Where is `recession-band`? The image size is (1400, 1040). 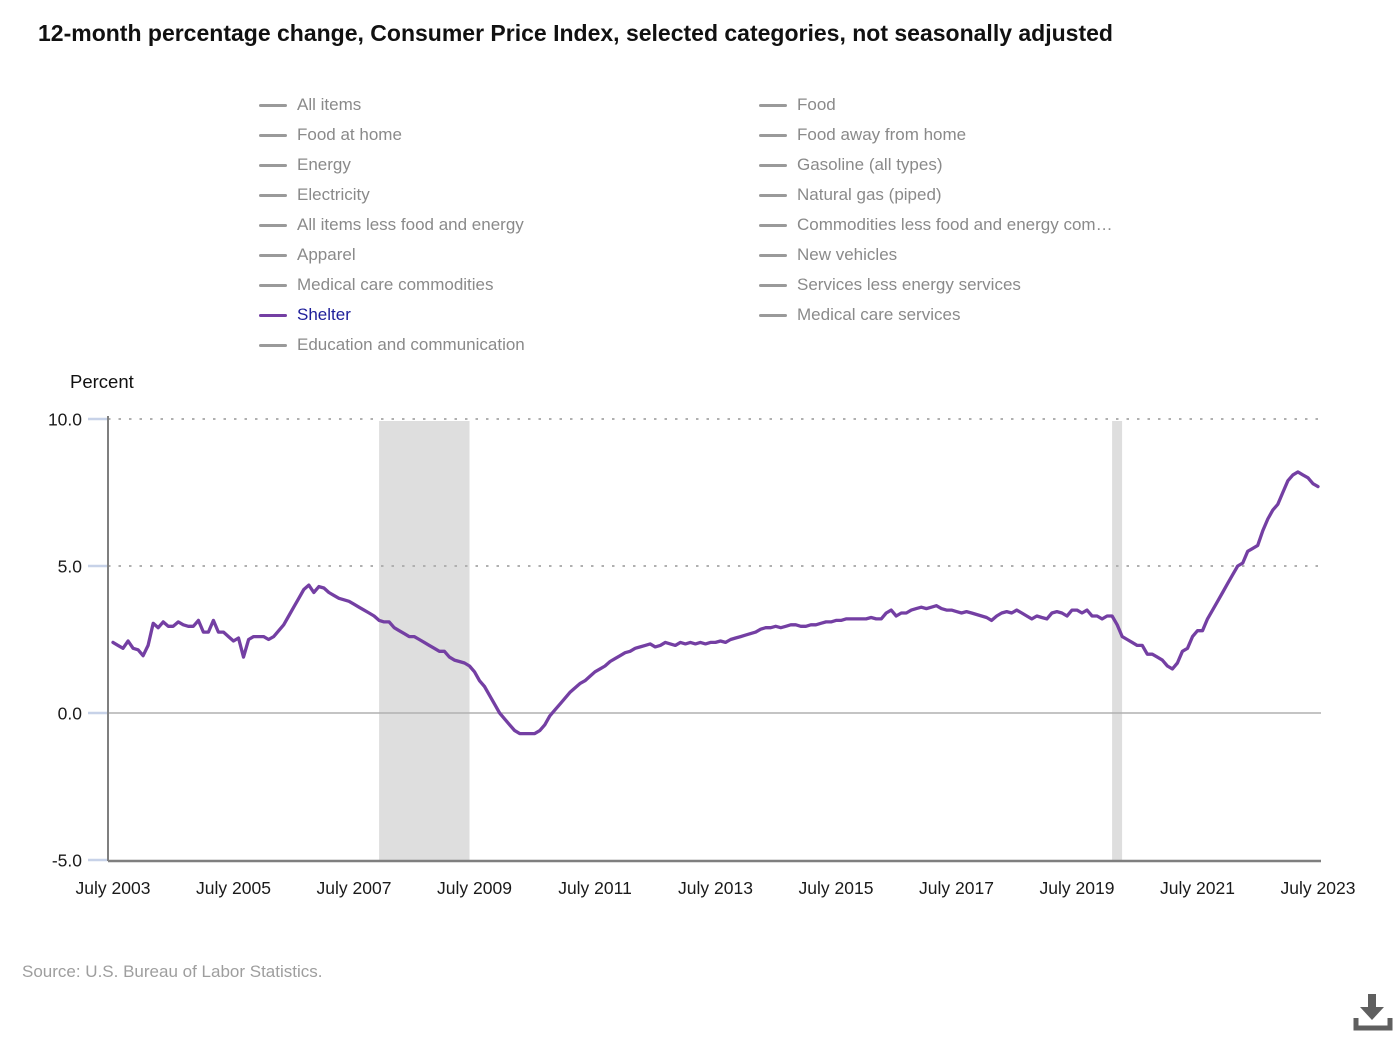
recession-band is located at coordinates (1117, 641).